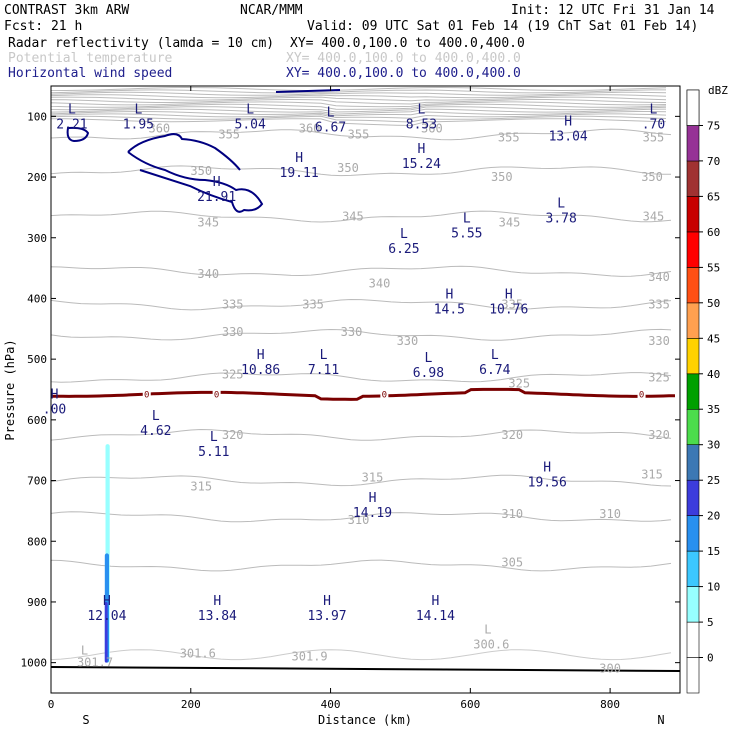 The width and height of the screenshot is (740, 744). I want to click on wind-extremum-value: 15.24, so click(421, 164).